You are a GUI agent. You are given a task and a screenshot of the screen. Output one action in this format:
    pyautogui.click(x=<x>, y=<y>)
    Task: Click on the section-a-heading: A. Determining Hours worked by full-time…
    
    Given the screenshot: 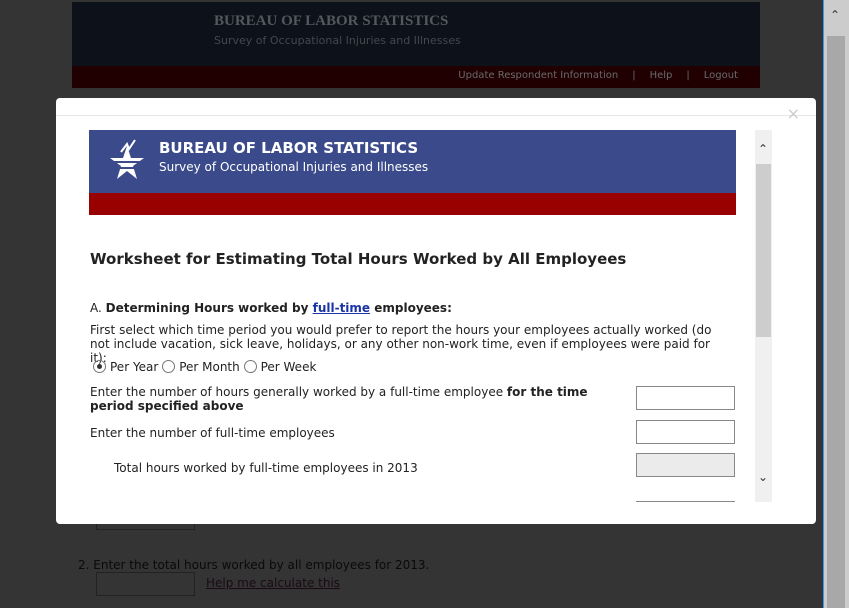 What is the action you would take?
    pyautogui.click(x=271, y=308)
    